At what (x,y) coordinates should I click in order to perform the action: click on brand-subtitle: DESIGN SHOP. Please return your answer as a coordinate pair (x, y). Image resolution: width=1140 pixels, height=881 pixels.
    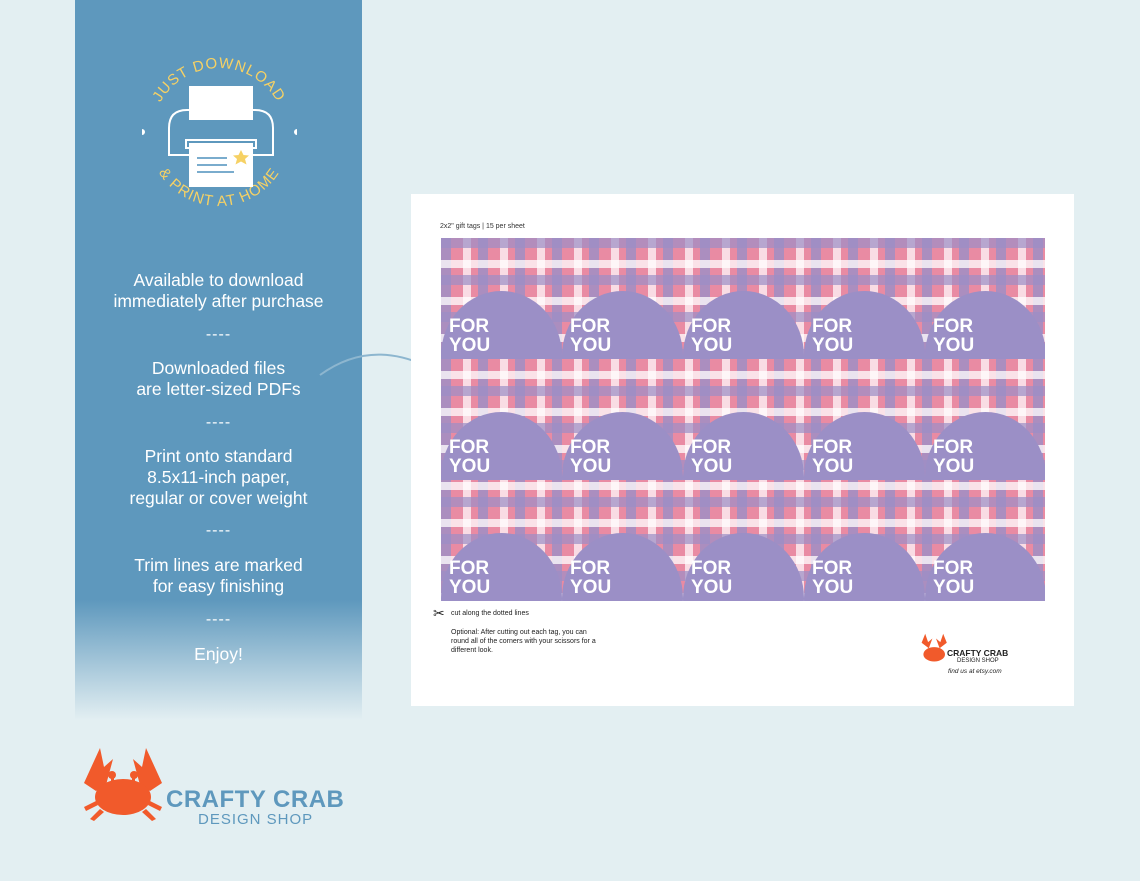
    Looking at the image, I should click on (256, 819).